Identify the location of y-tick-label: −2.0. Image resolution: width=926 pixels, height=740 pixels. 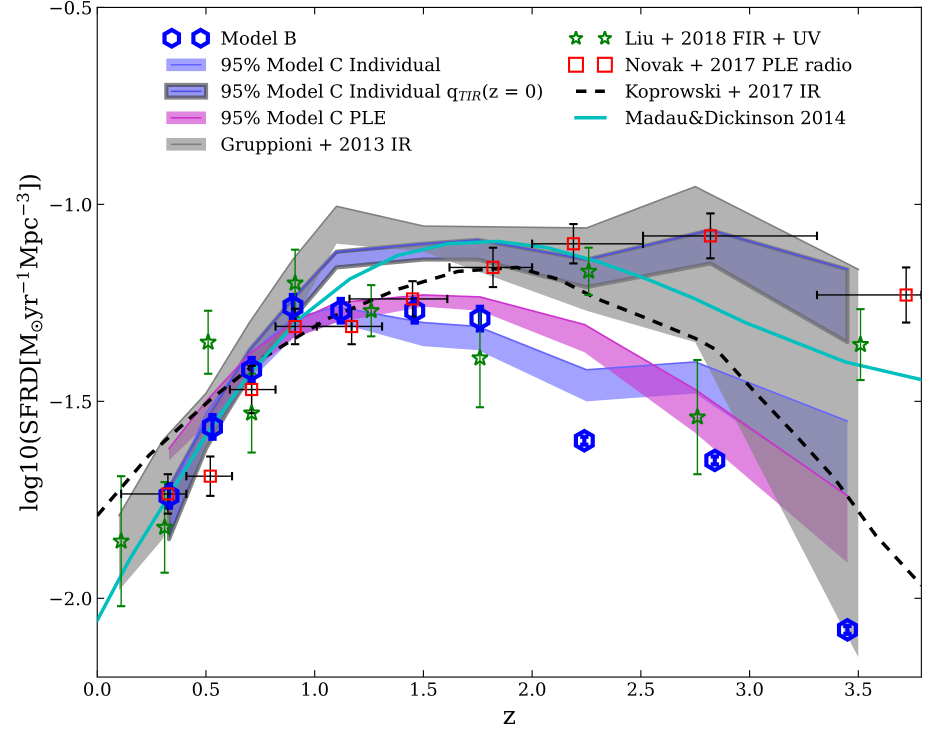
(71, 599).